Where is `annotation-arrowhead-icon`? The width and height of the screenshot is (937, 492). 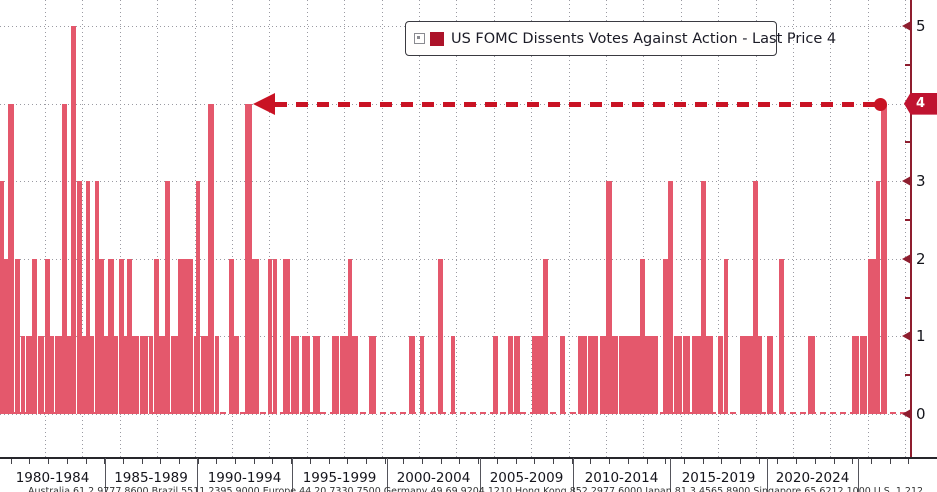 annotation-arrowhead-icon is located at coordinates (264, 103).